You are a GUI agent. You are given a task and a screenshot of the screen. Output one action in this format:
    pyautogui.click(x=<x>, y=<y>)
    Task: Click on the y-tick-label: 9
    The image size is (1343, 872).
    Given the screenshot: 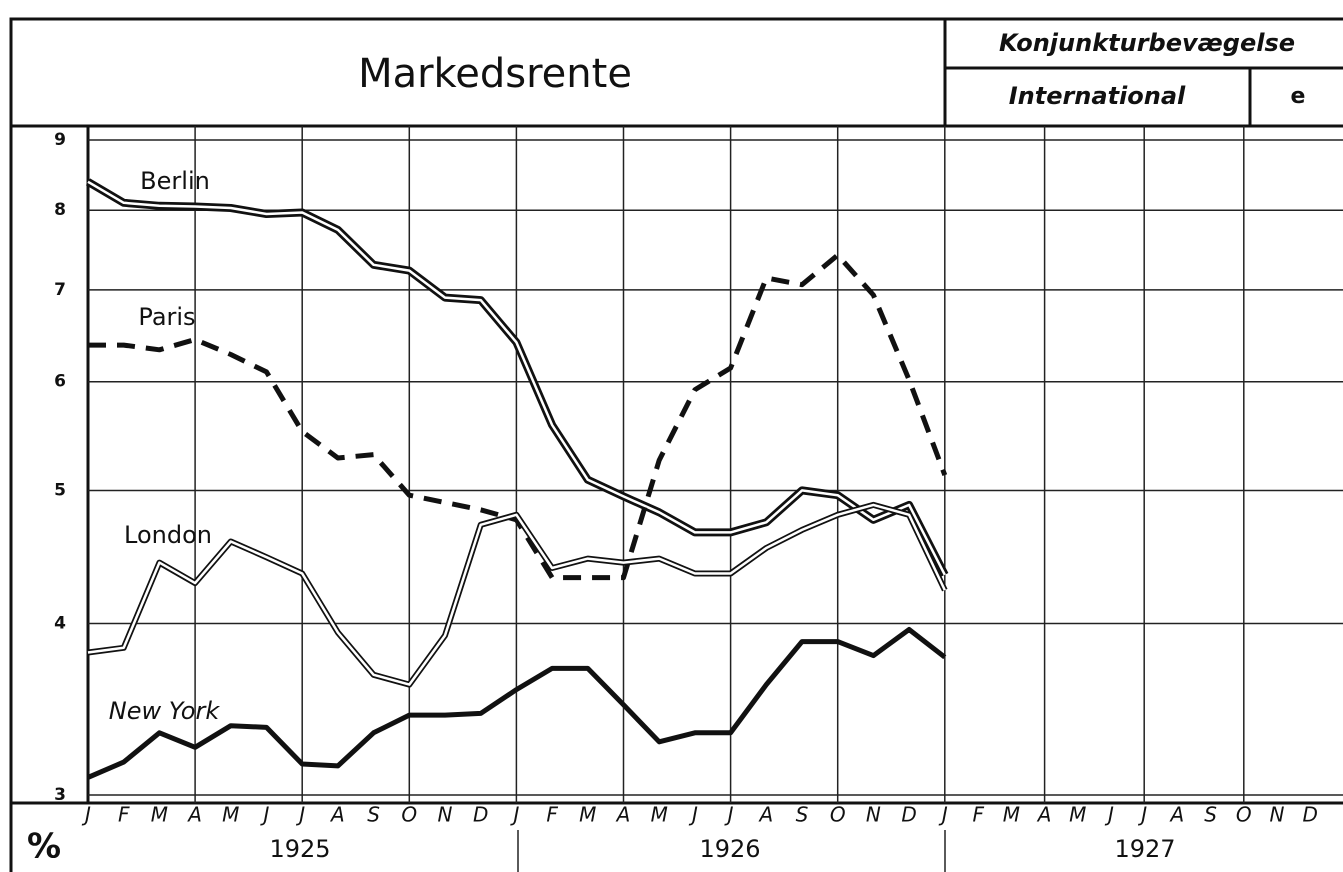 What is the action you would take?
    pyautogui.click(x=60, y=140)
    